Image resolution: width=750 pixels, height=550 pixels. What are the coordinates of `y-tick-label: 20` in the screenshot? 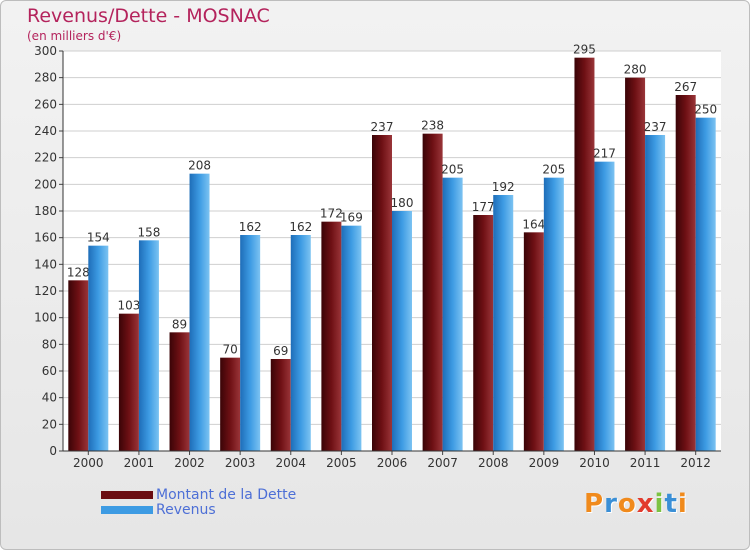 It's located at (49, 424).